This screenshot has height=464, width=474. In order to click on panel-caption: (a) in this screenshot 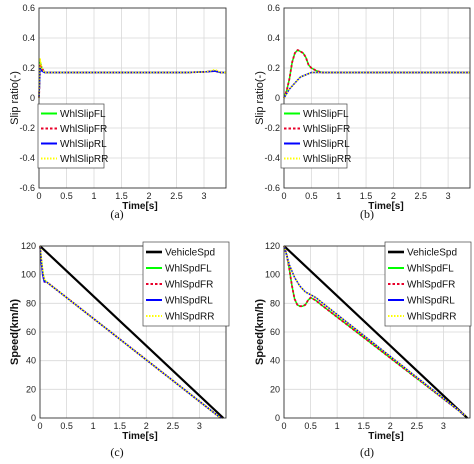, I will do `click(116, 214)`.